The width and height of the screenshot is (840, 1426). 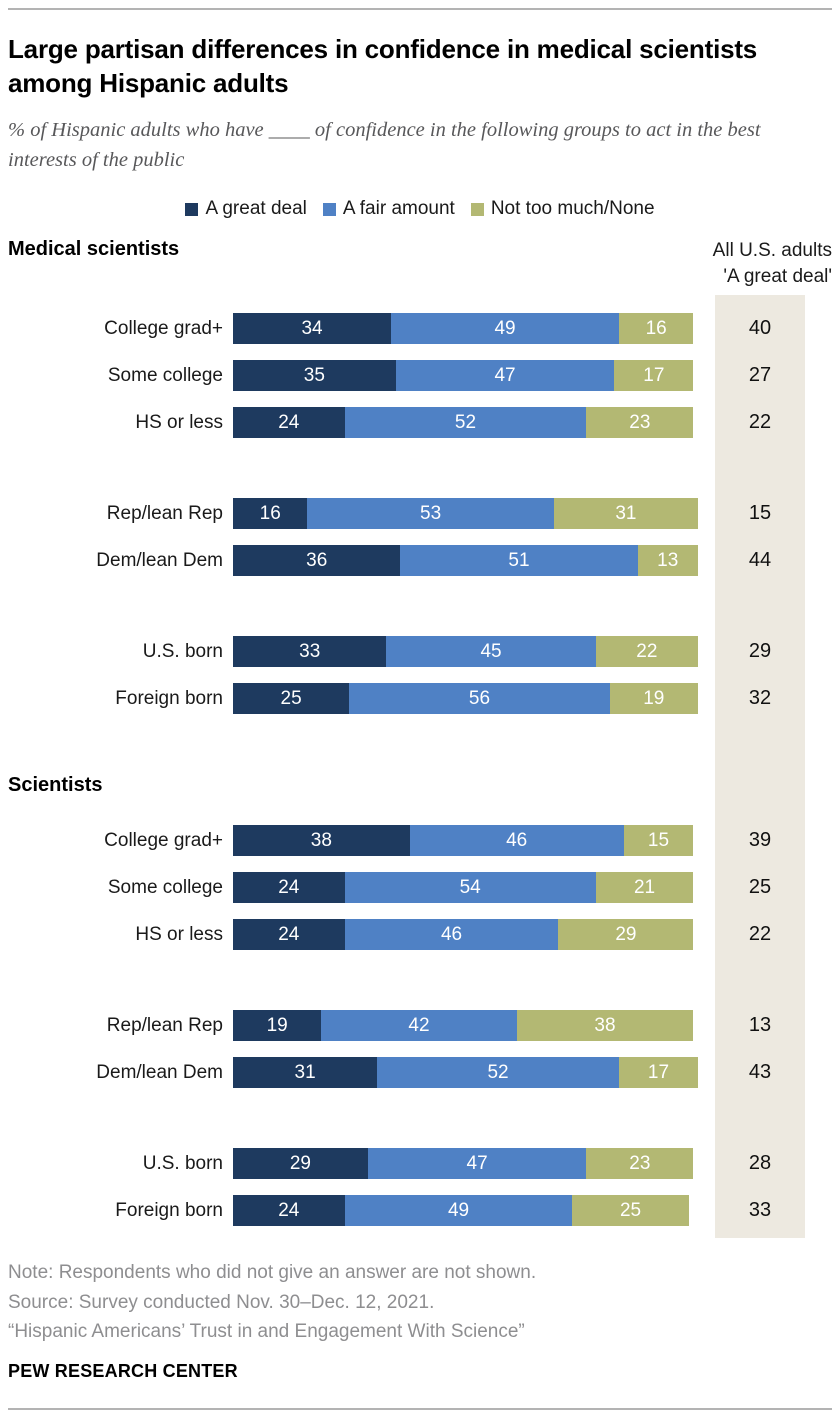 I want to click on bar-segment-not-too-much-none: 21, so click(x=644, y=888).